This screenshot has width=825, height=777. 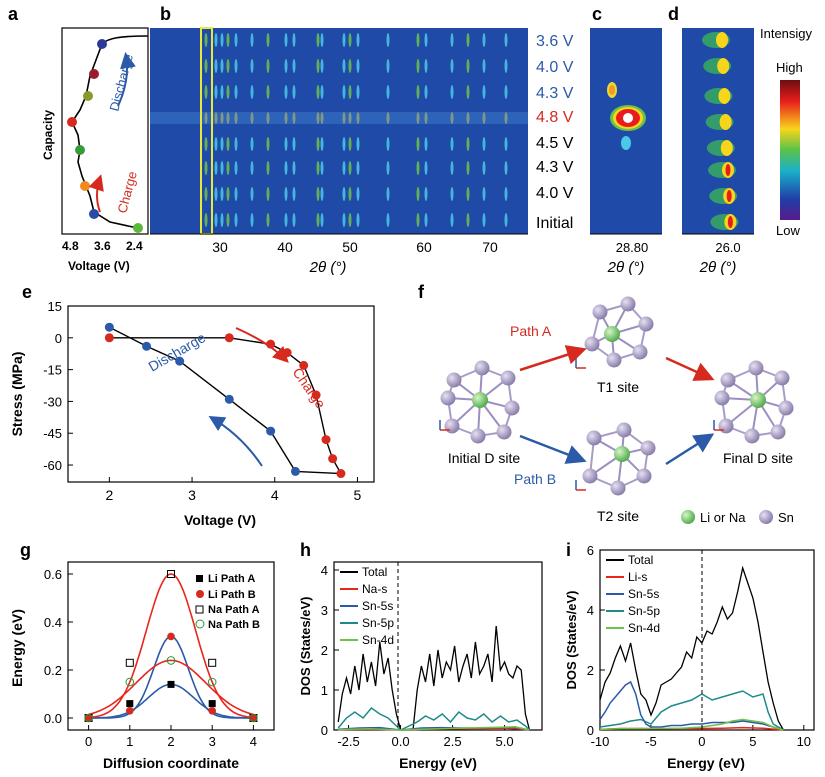 What do you see at coordinates (234, 610) in the screenshot?
I see `legend-entry: Na Path A` at bounding box center [234, 610].